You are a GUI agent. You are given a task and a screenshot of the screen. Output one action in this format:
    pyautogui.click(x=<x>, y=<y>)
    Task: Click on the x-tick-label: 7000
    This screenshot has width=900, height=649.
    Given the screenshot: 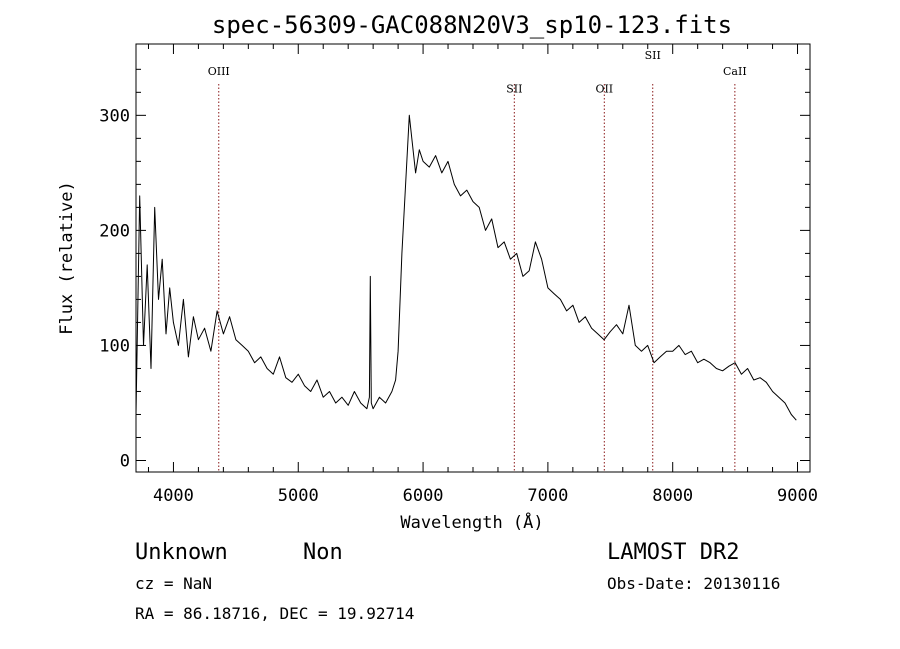 What is the action you would take?
    pyautogui.click(x=547, y=496)
    